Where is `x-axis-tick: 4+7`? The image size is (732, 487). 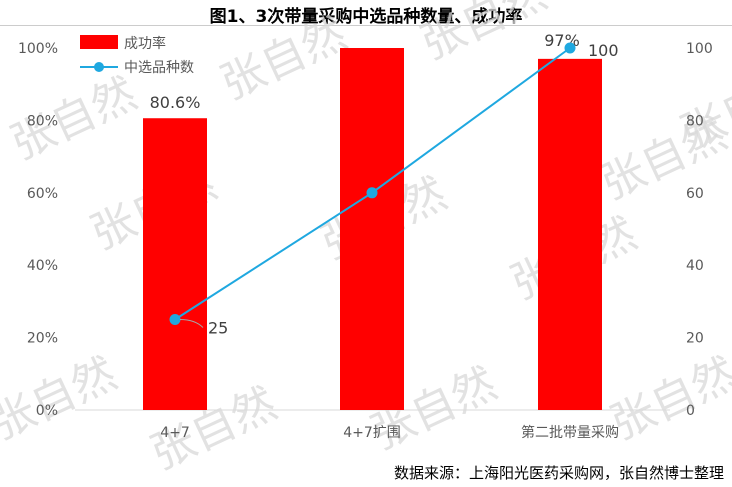 x-axis-tick: 4+7 is located at coordinates (175, 433).